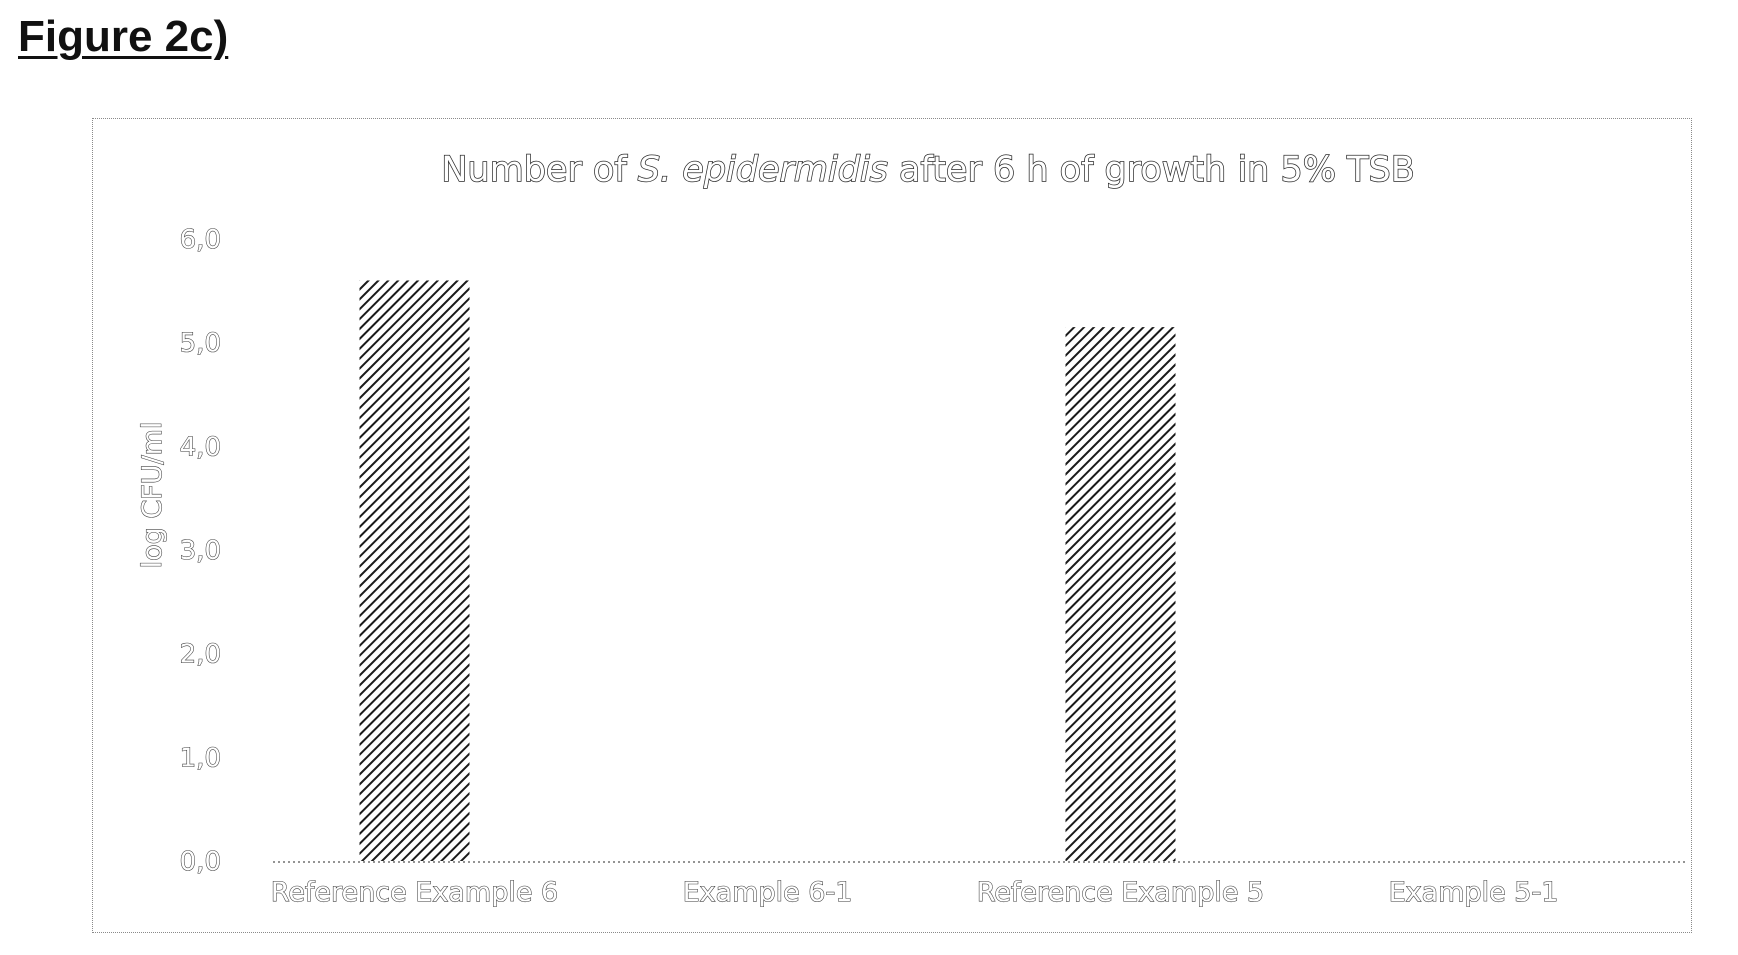  What do you see at coordinates (200, 344) in the screenshot?
I see `y-tick-label: 5,0` at bounding box center [200, 344].